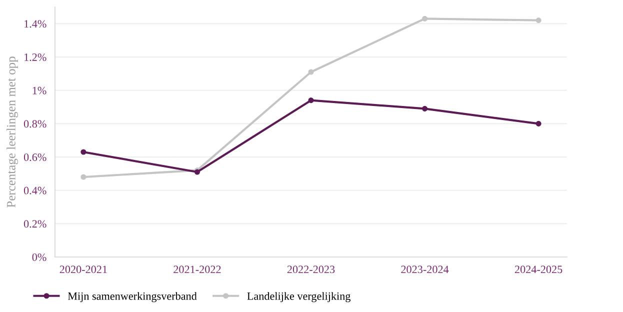 The width and height of the screenshot is (623, 312). What do you see at coordinates (311, 270) in the screenshot?
I see `x-tick-label: 2022-2023` at bounding box center [311, 270].